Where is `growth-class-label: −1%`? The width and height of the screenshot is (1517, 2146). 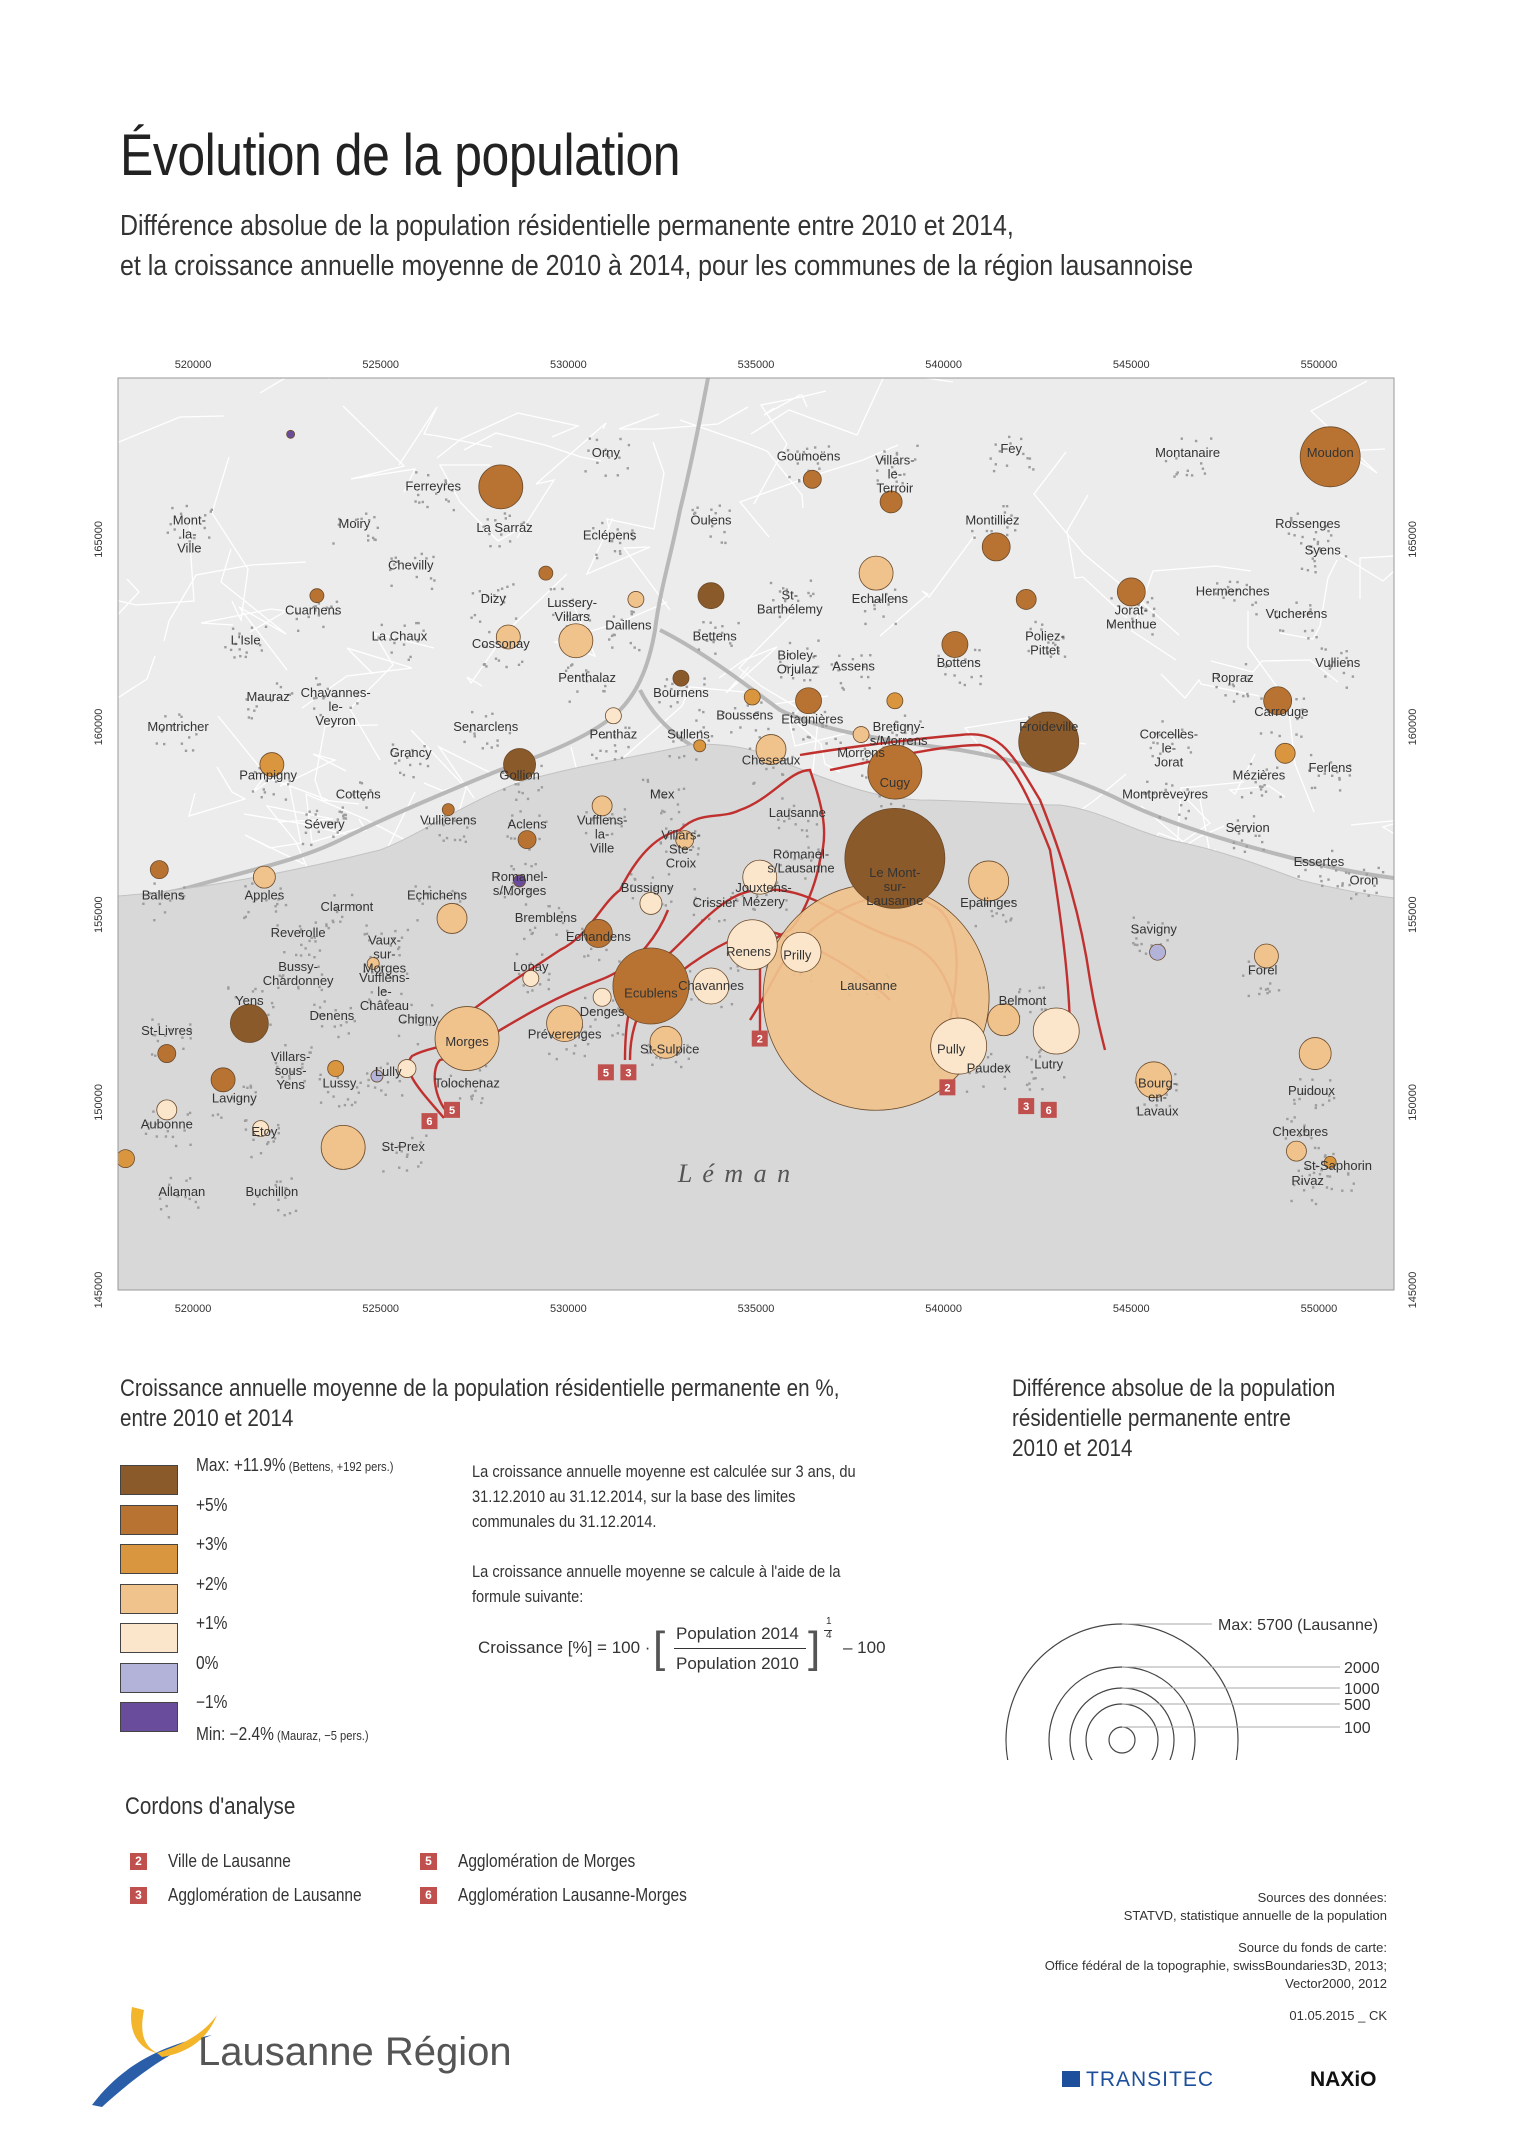 growth-class-label: −1% is located at coordinates (212, 1702).